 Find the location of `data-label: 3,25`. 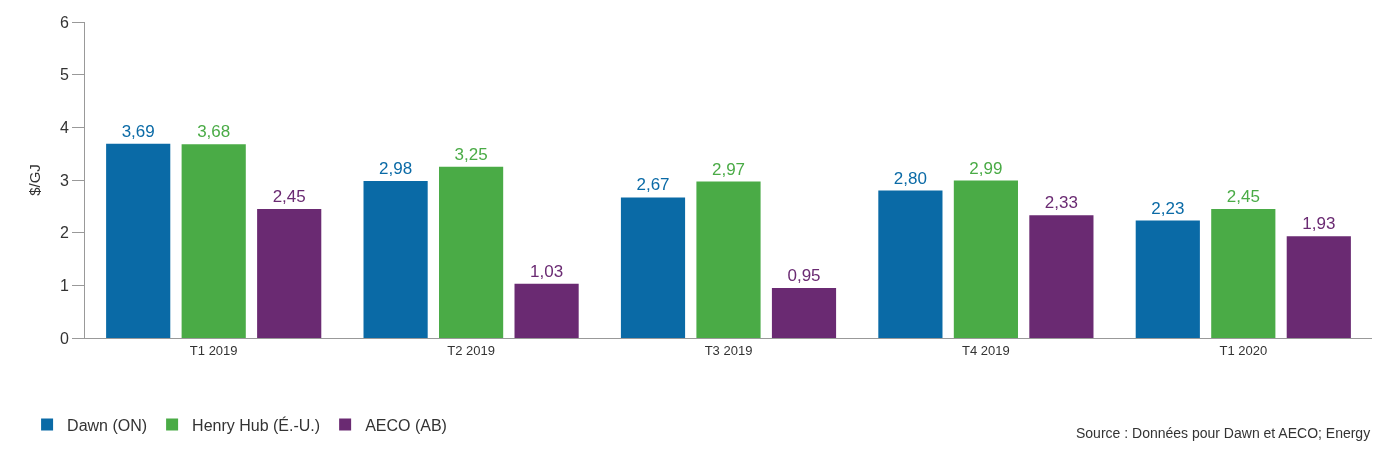

data-label: 3,25 is located at coordinates (471, 154).